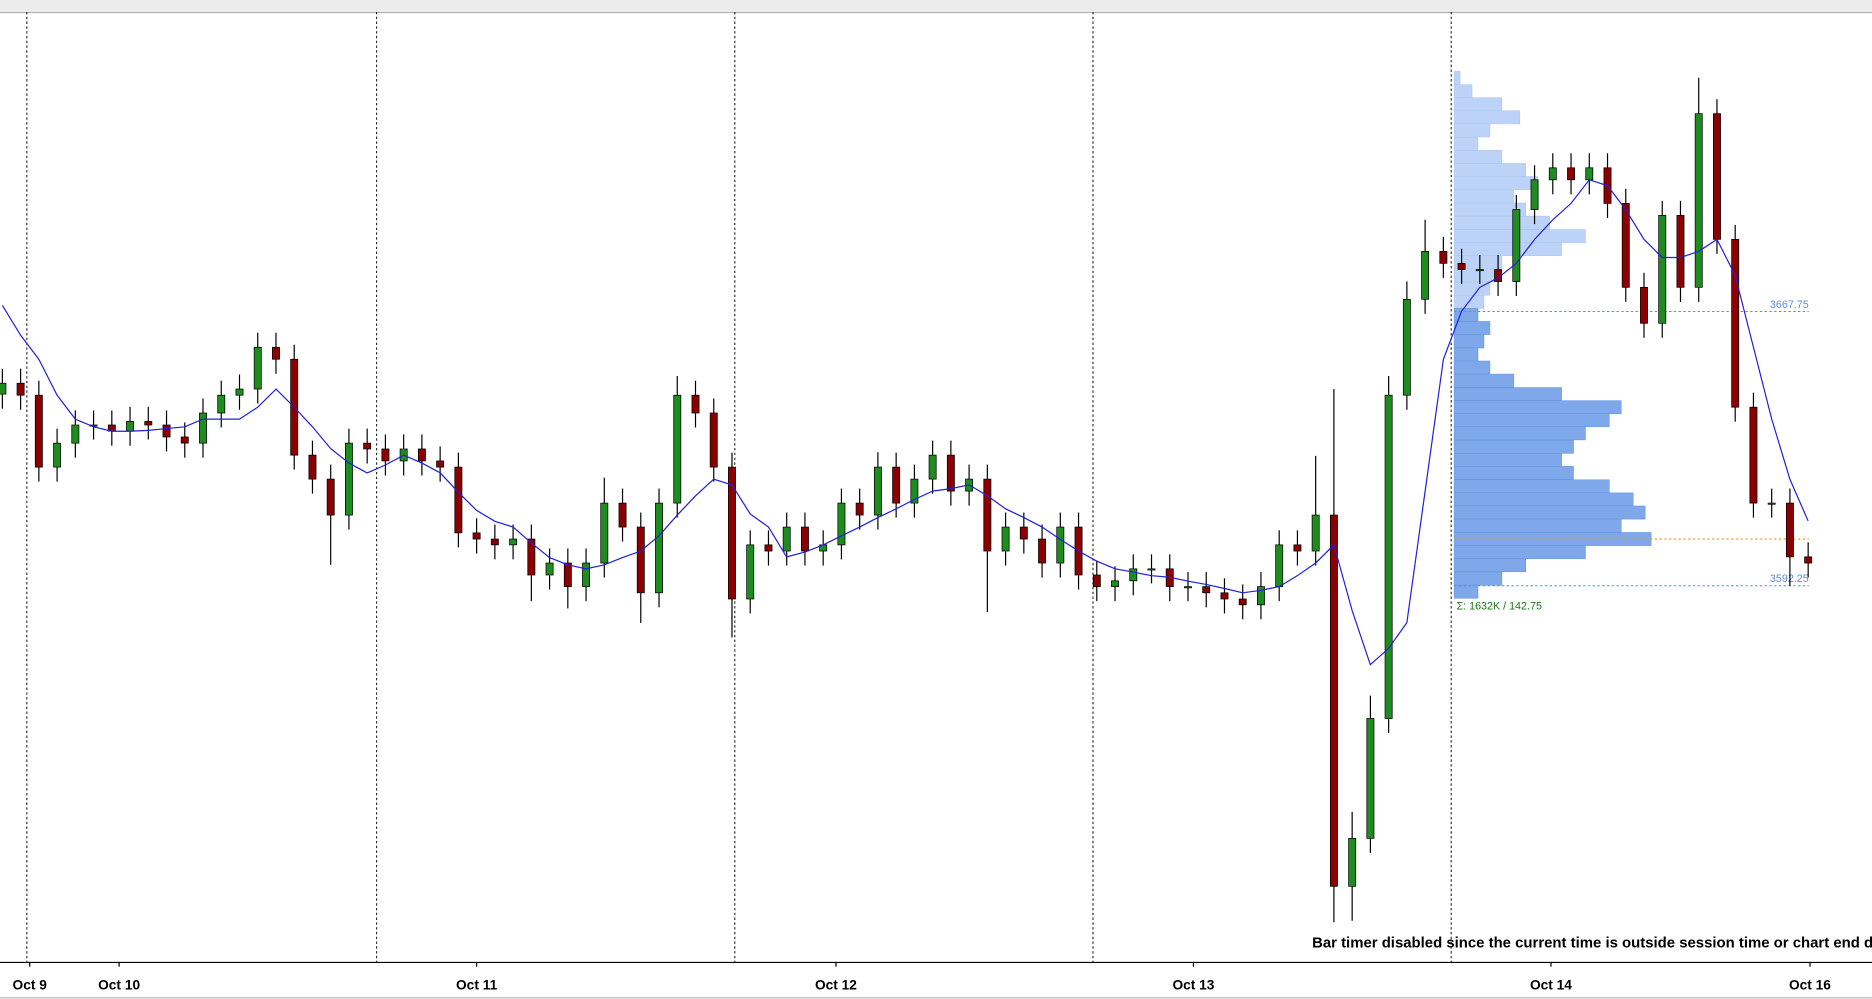  I want to click on x-tick-label: Oct 12, so click(836, 984).